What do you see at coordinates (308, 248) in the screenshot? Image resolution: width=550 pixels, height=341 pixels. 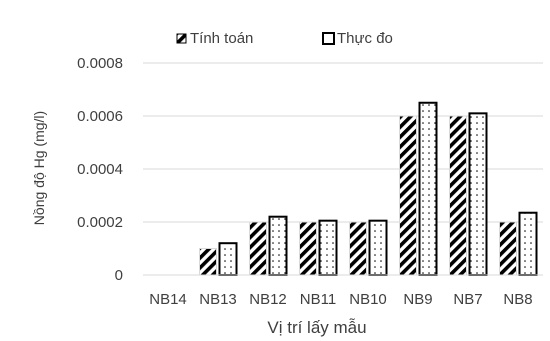 I see `bar-tinh-toan-nb11` at bounding box center [308, 248].